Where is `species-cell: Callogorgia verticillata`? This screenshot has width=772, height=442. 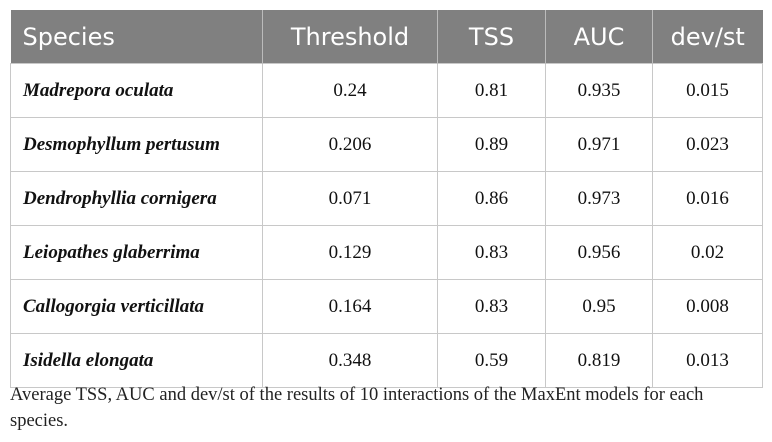 species-cell: Callogorgia verticillata is located at coordinates (136, 306).